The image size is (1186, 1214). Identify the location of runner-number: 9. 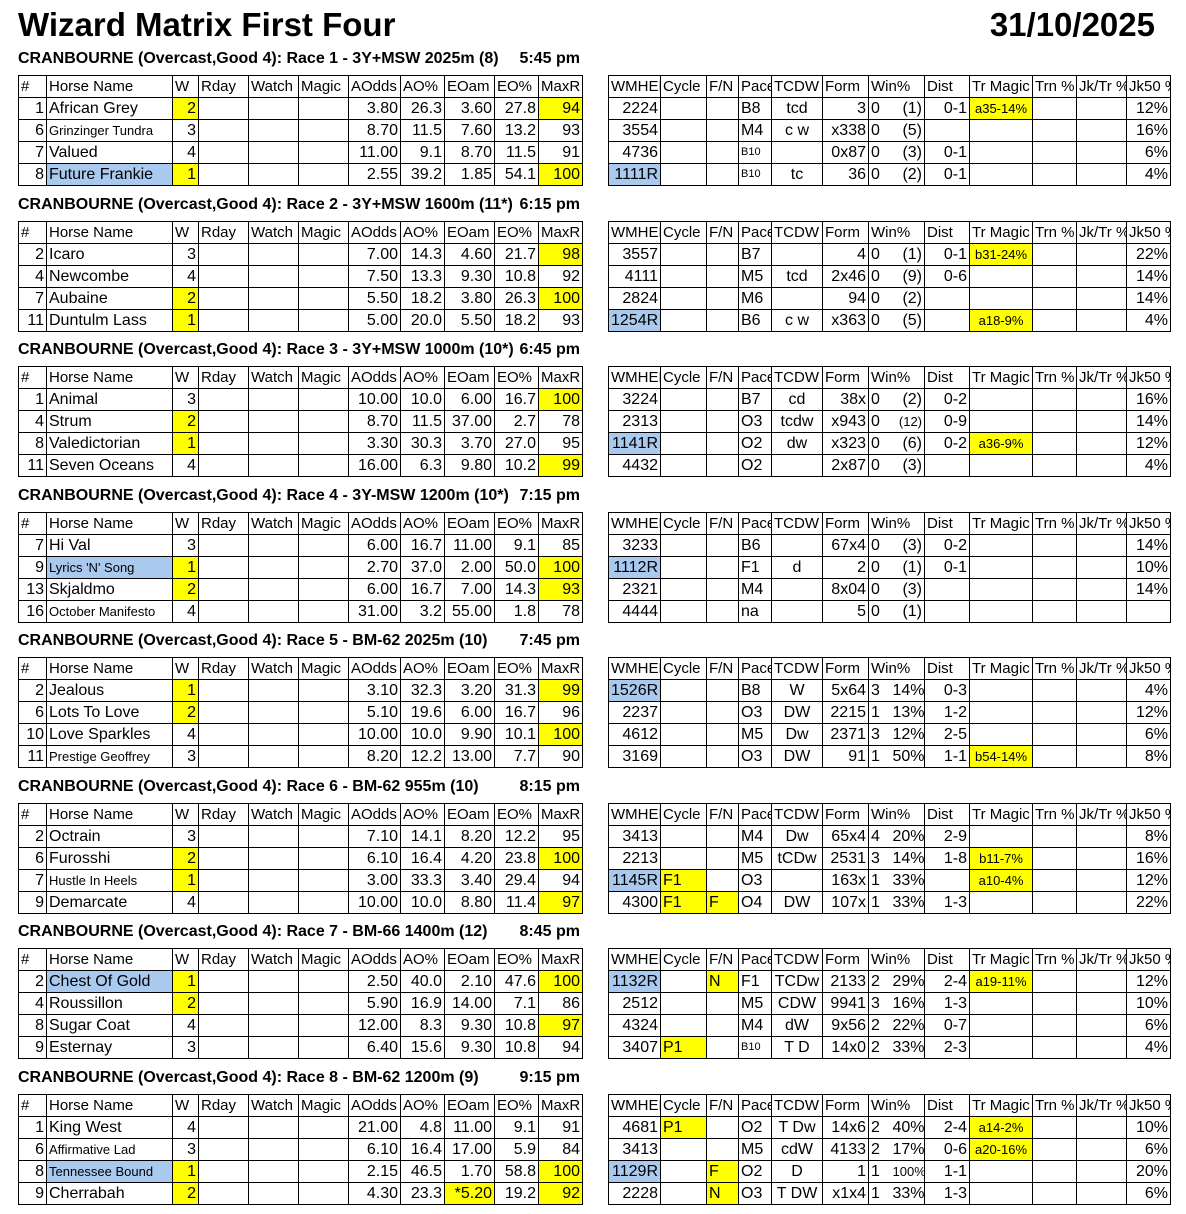
(33, 567).